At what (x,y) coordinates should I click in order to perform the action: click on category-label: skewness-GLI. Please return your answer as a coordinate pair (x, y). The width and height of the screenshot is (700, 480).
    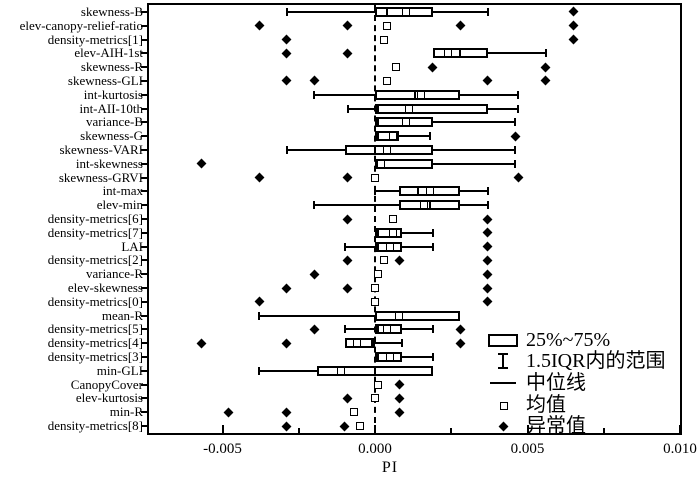
    Looking at the image, I should click on (105, 80).